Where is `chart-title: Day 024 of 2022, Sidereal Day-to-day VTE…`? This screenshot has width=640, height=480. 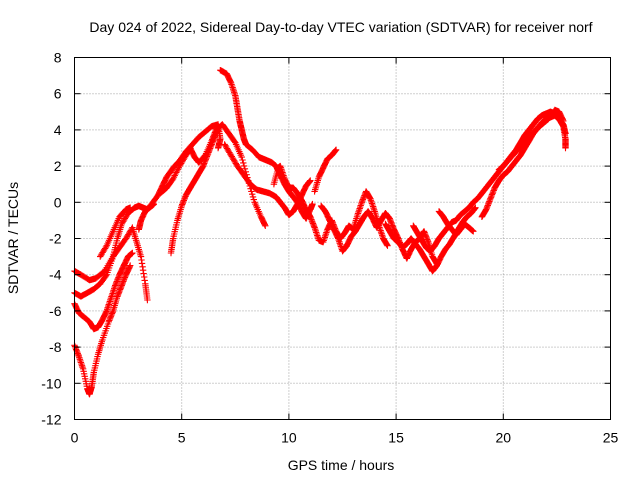
chart-title: Day 024 of 2022, Sidereal Day-to-day VTE… is located at coordinates (340, 27).